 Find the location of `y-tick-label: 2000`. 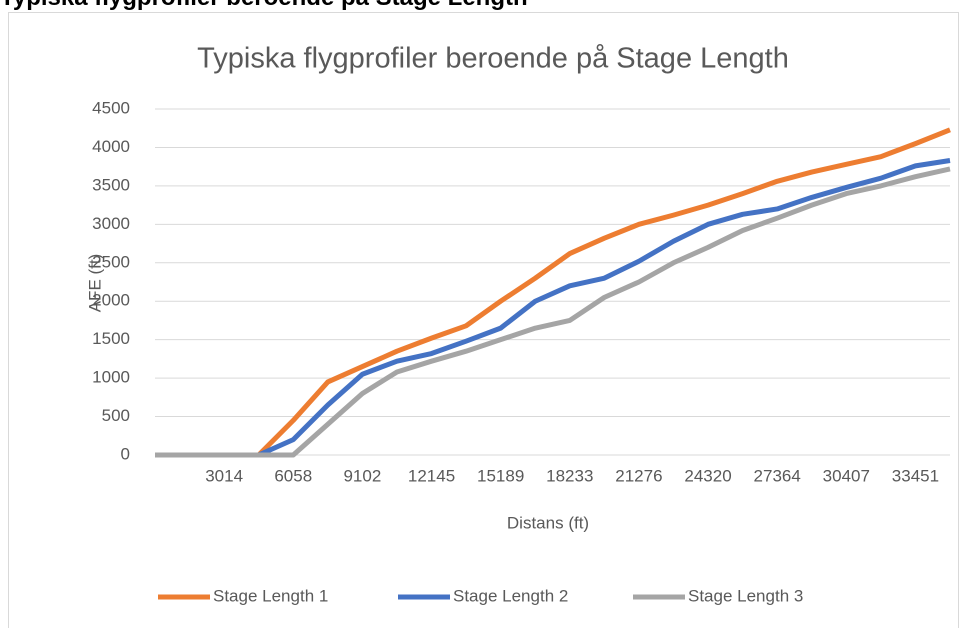

y-tick-label: 2000 is located at coordinates (111, 300).